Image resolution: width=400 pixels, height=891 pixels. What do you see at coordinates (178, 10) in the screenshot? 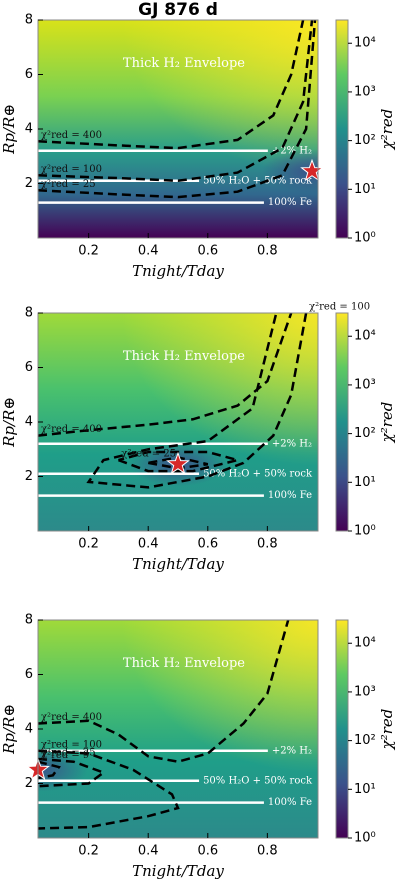
I see `chart-title: GJ 876 d` at bounding box center [178, 10].